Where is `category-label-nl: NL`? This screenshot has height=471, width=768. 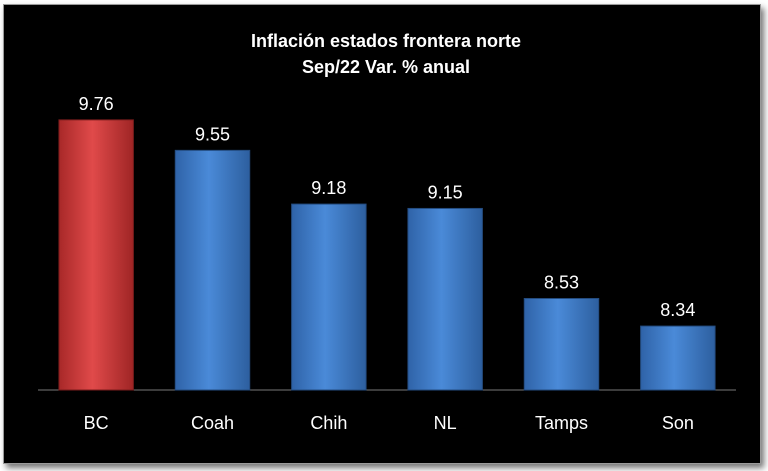 category-label-nl: NL is located at coordinates (445, 423).